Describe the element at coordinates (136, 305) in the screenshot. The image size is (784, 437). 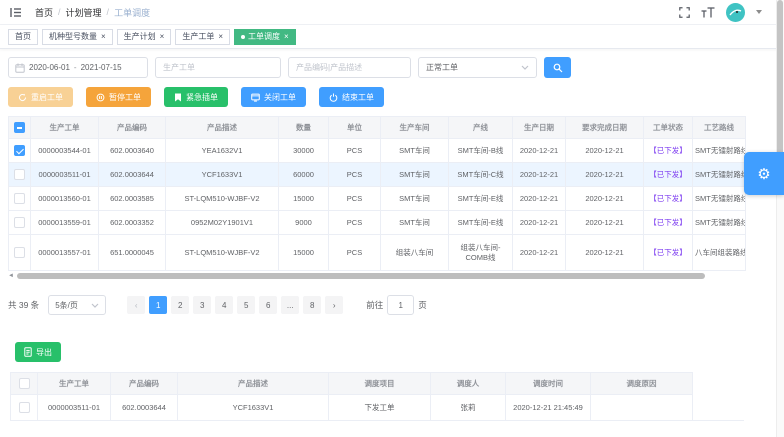
I see `prev-page-button: ‹` at that location.